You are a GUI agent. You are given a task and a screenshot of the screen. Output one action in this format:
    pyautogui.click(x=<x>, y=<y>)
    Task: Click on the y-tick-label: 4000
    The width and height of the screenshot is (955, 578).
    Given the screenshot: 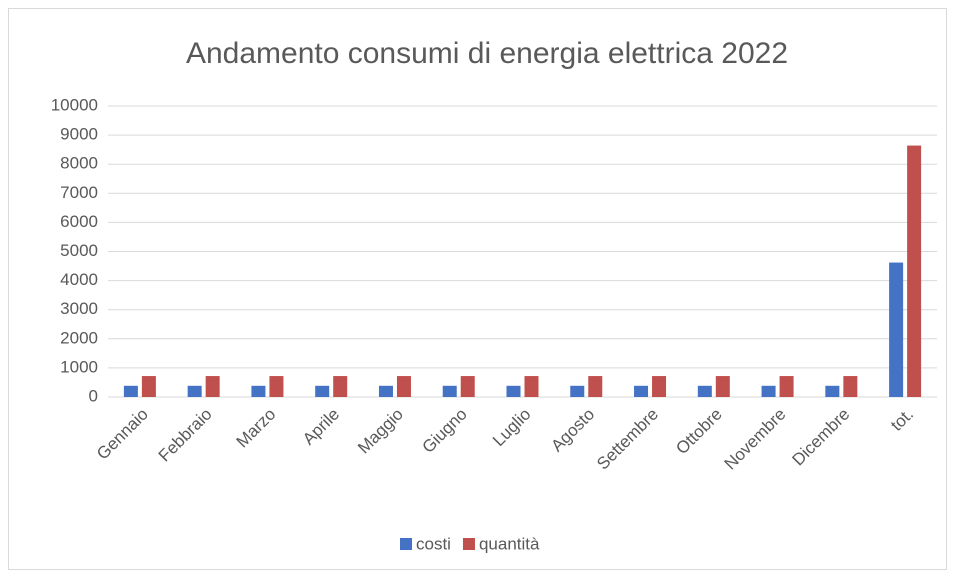 What is the action you would take?
    pyautogui.click(x=79, y=279)
    